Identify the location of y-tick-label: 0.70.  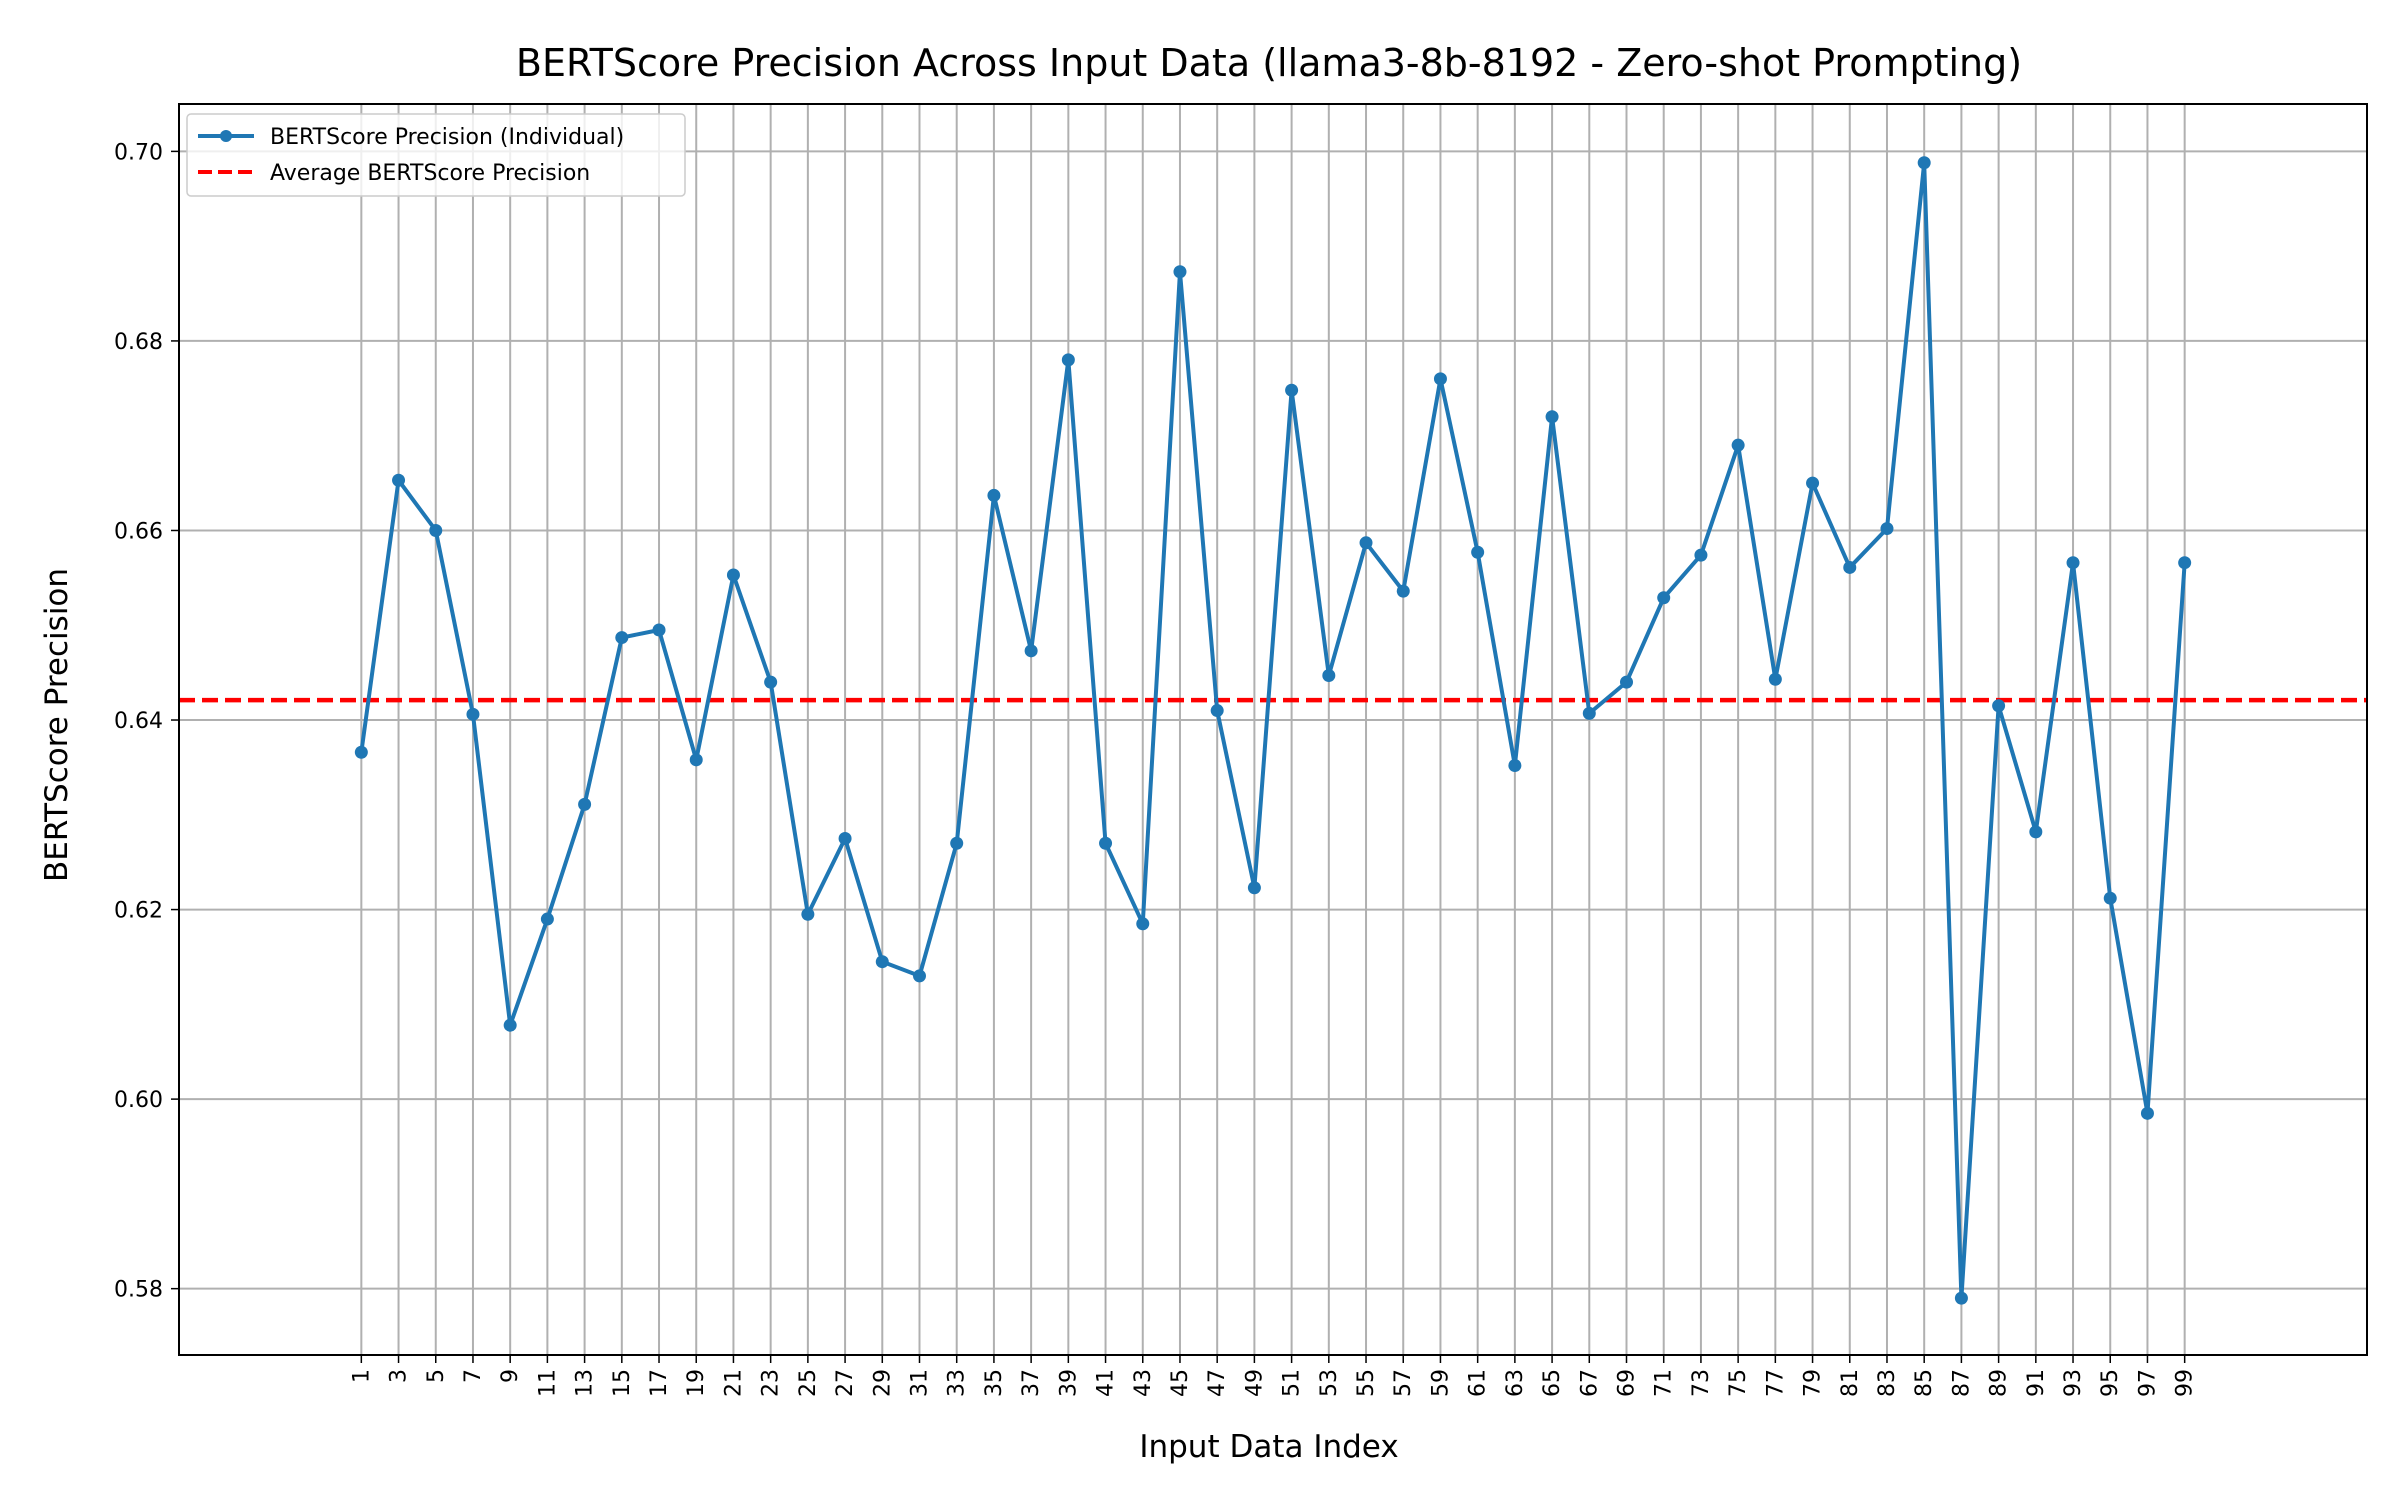
(138, 152).